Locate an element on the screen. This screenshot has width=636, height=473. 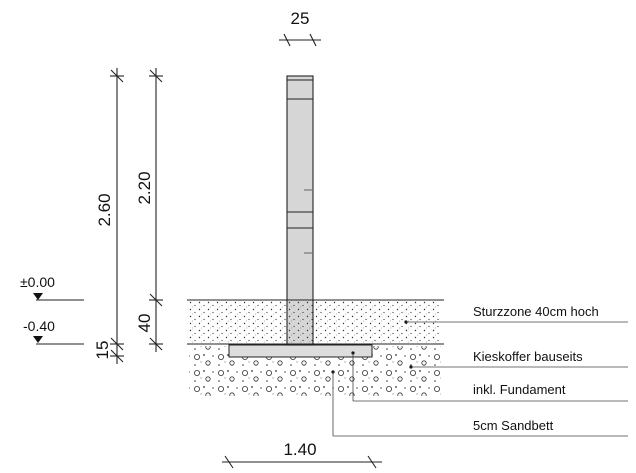
total-height-label: 2.60 is located at coordinates (104, 209).